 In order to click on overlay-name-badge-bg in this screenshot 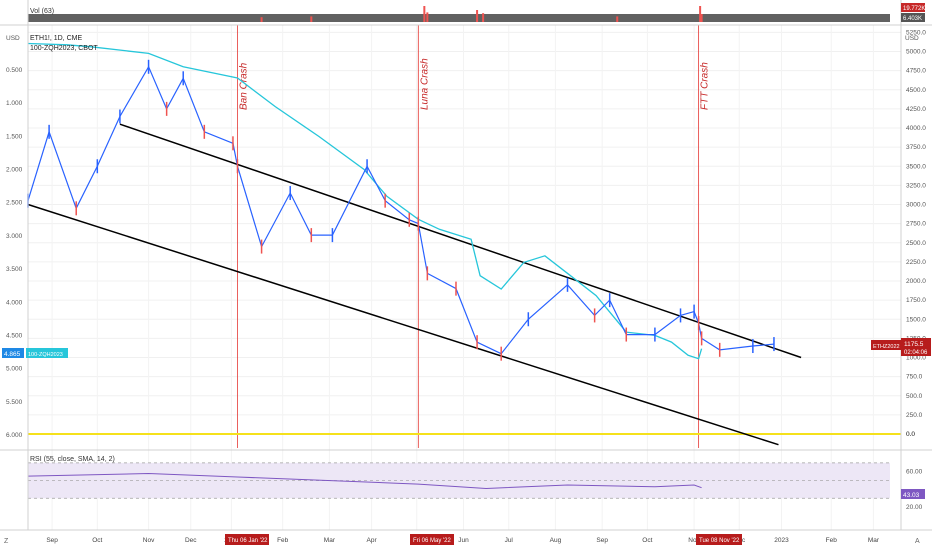, I will do `click(47, 353)`.